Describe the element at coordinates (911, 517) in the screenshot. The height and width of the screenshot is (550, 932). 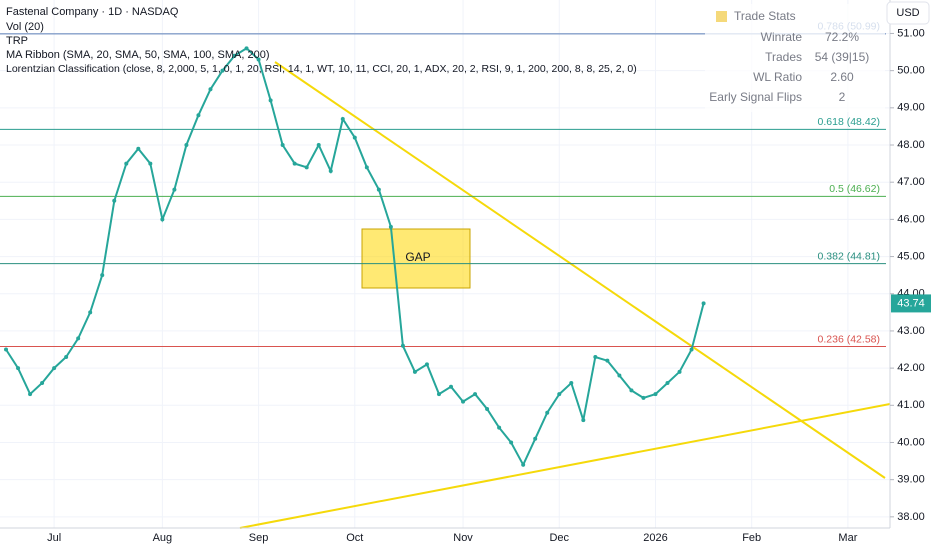
I see `y-tick-label: 38.00` at that location.